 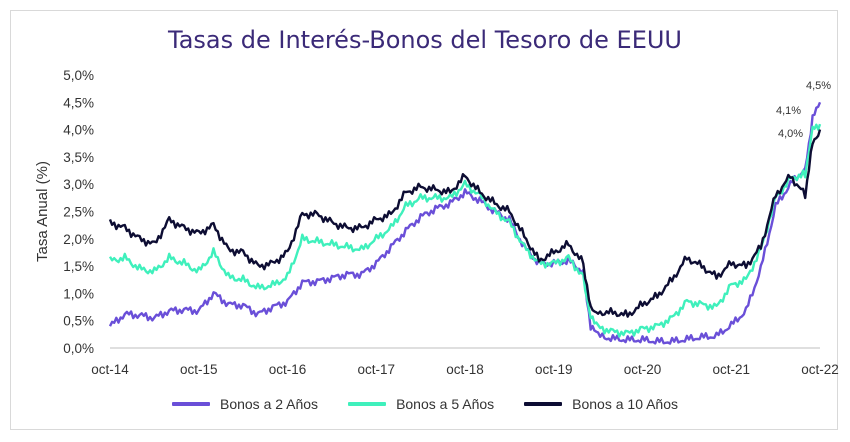 I want to click on x-tick-label: oct-14, so click(x=110, y=369).